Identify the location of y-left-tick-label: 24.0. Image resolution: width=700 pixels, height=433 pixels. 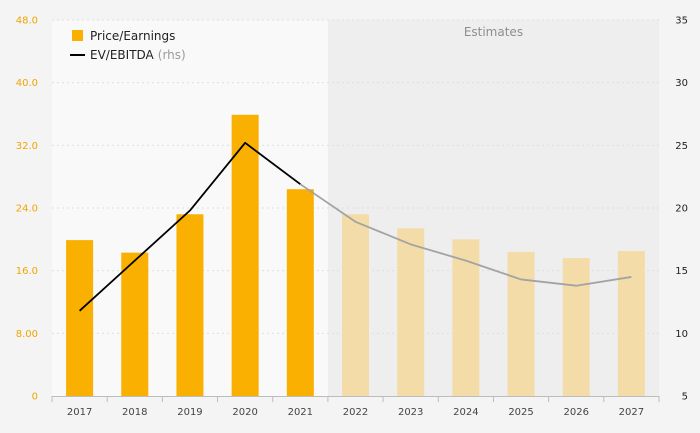
(27, 209).